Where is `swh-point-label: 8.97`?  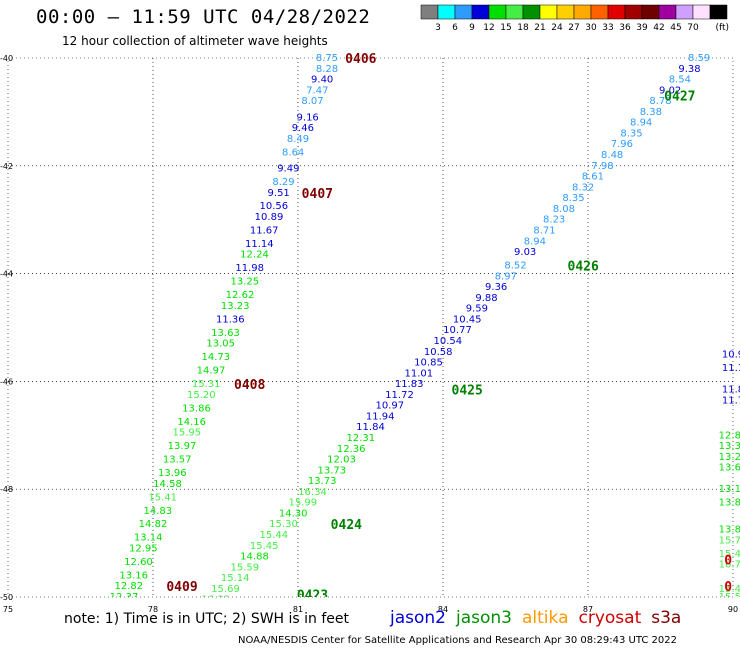
swh-point-label: 8.97 is located at coordinates (506, 276).